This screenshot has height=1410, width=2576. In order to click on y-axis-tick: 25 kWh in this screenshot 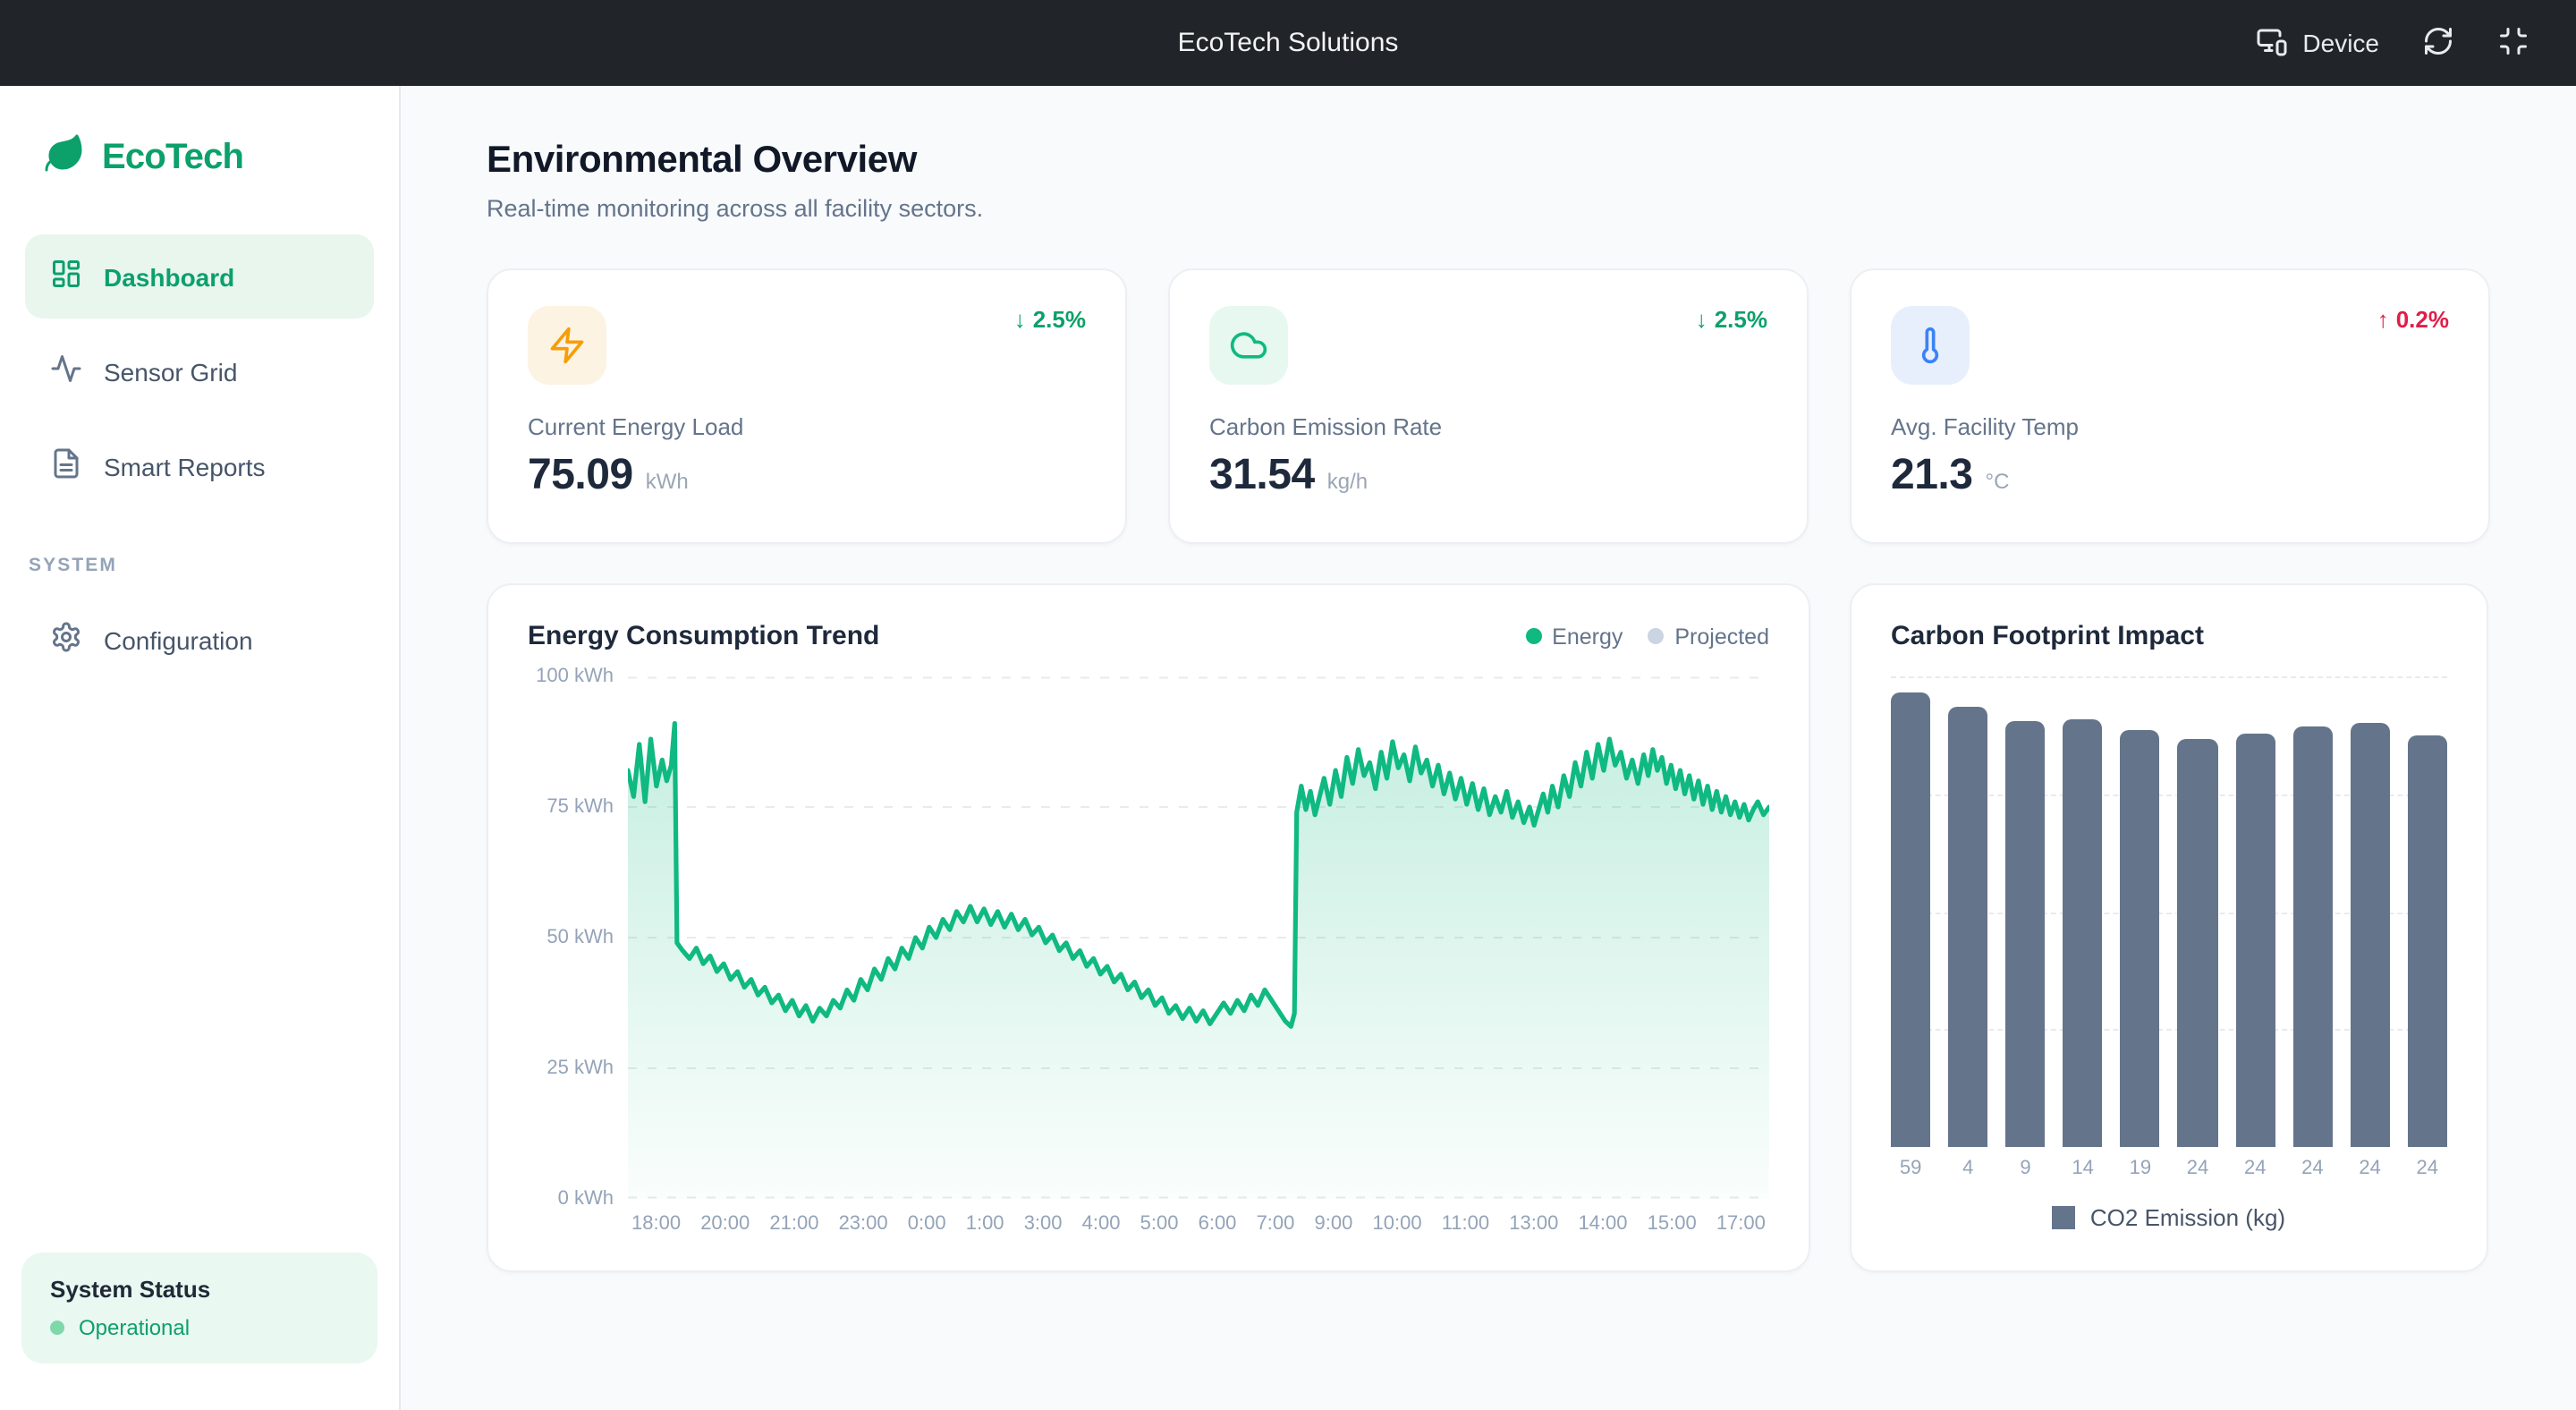, I will do `click(580, 1068)`.